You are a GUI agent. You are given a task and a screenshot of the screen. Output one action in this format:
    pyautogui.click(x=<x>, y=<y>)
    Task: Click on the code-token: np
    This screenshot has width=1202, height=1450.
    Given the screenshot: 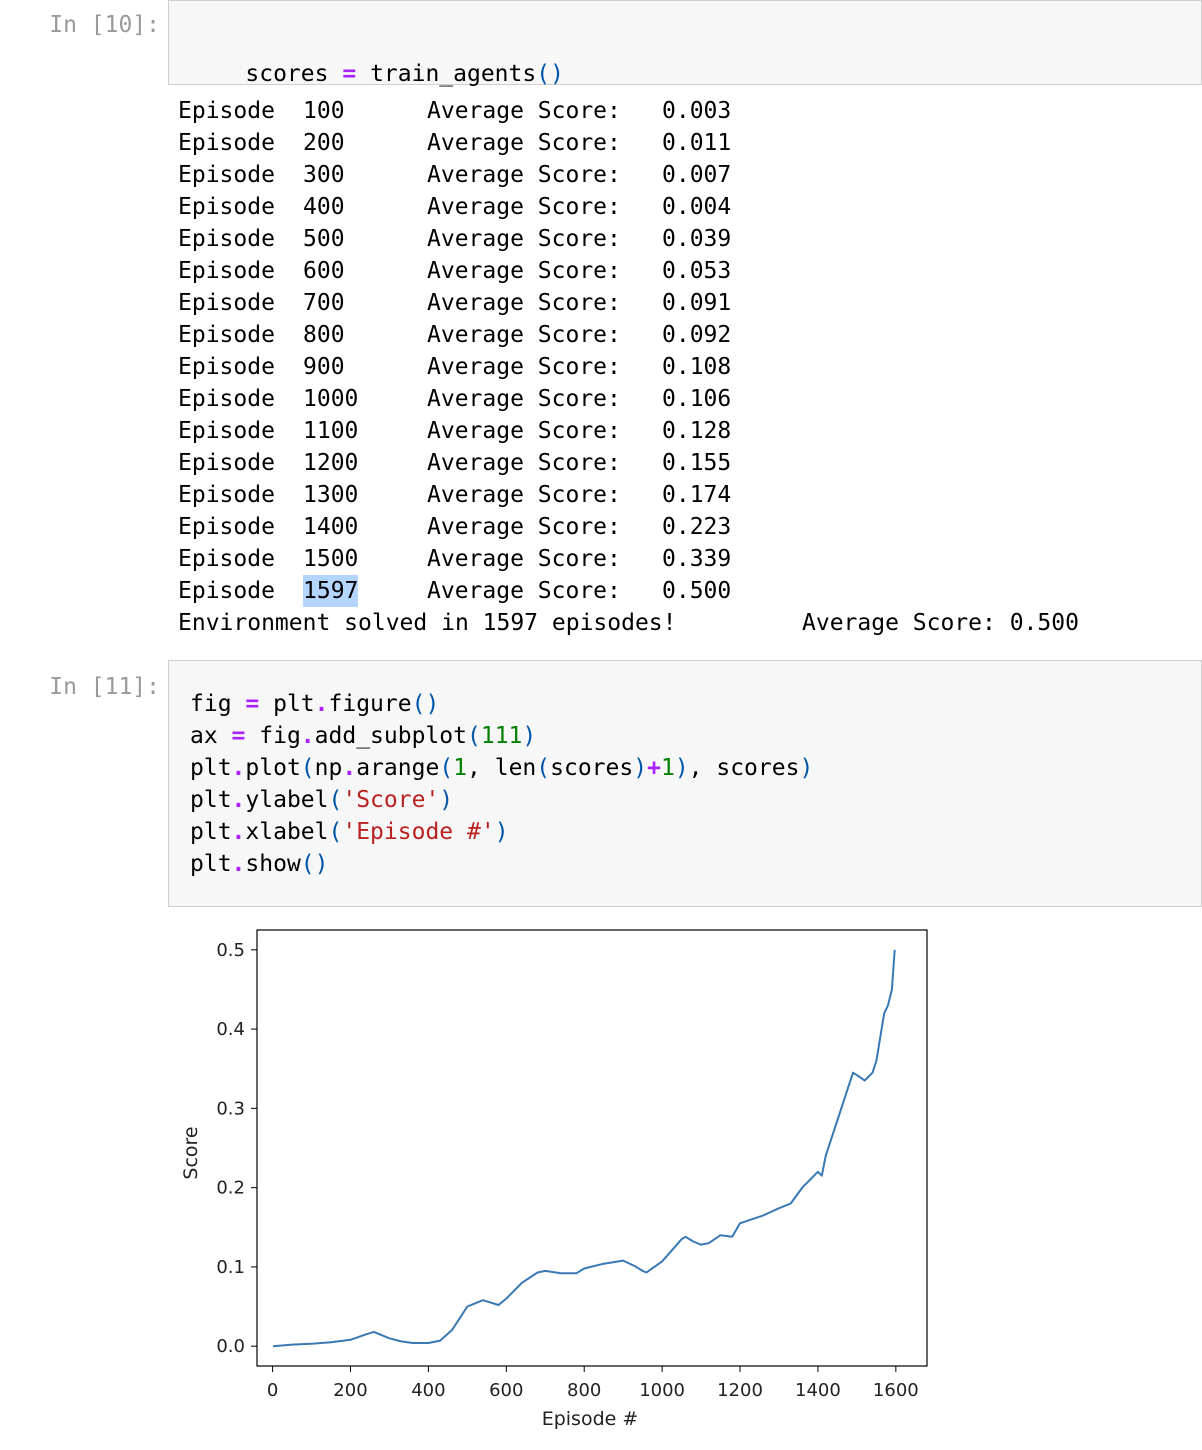 What is the action you would take?
    pyautogui.click(x=328, y=768)
    